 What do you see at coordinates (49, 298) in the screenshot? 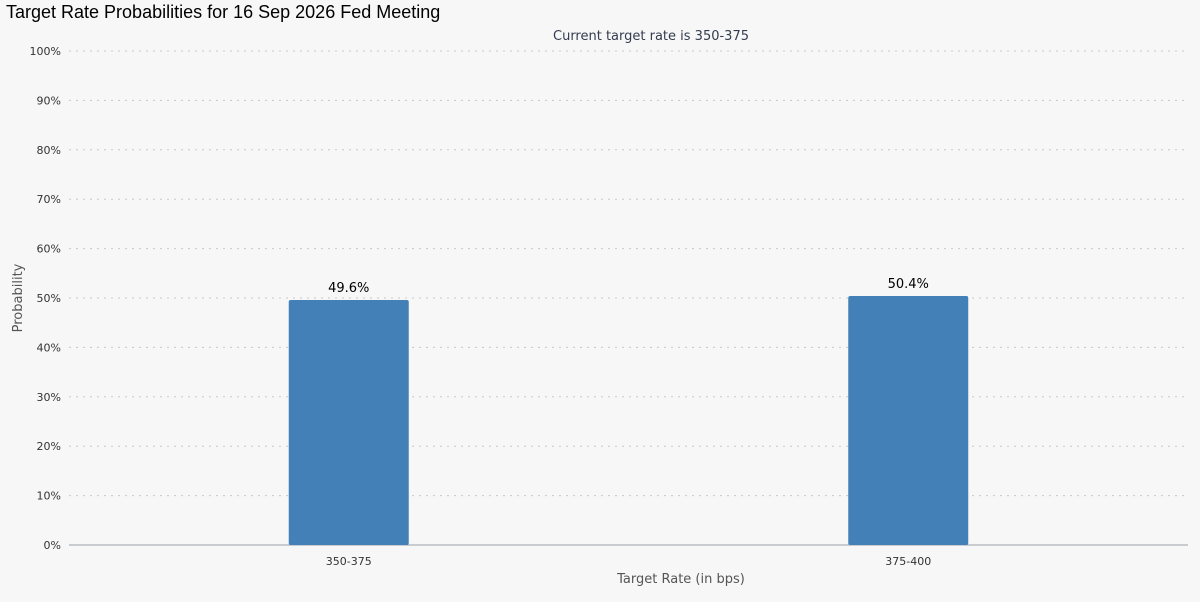
I see `y-tick-label: 50%` at bounding box center [49, 298].